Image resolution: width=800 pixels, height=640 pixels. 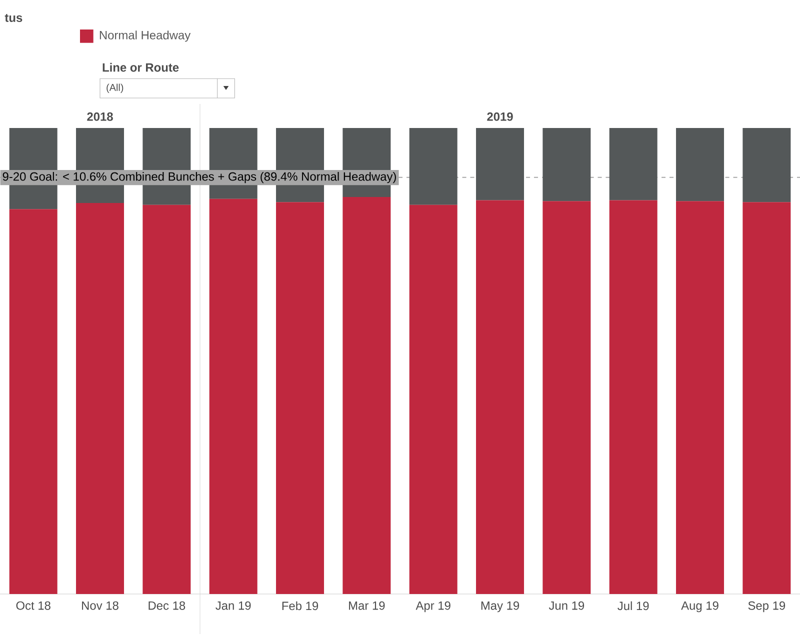 I want to click on x-tick-label: Sep 19, so click(x=767, y=606).